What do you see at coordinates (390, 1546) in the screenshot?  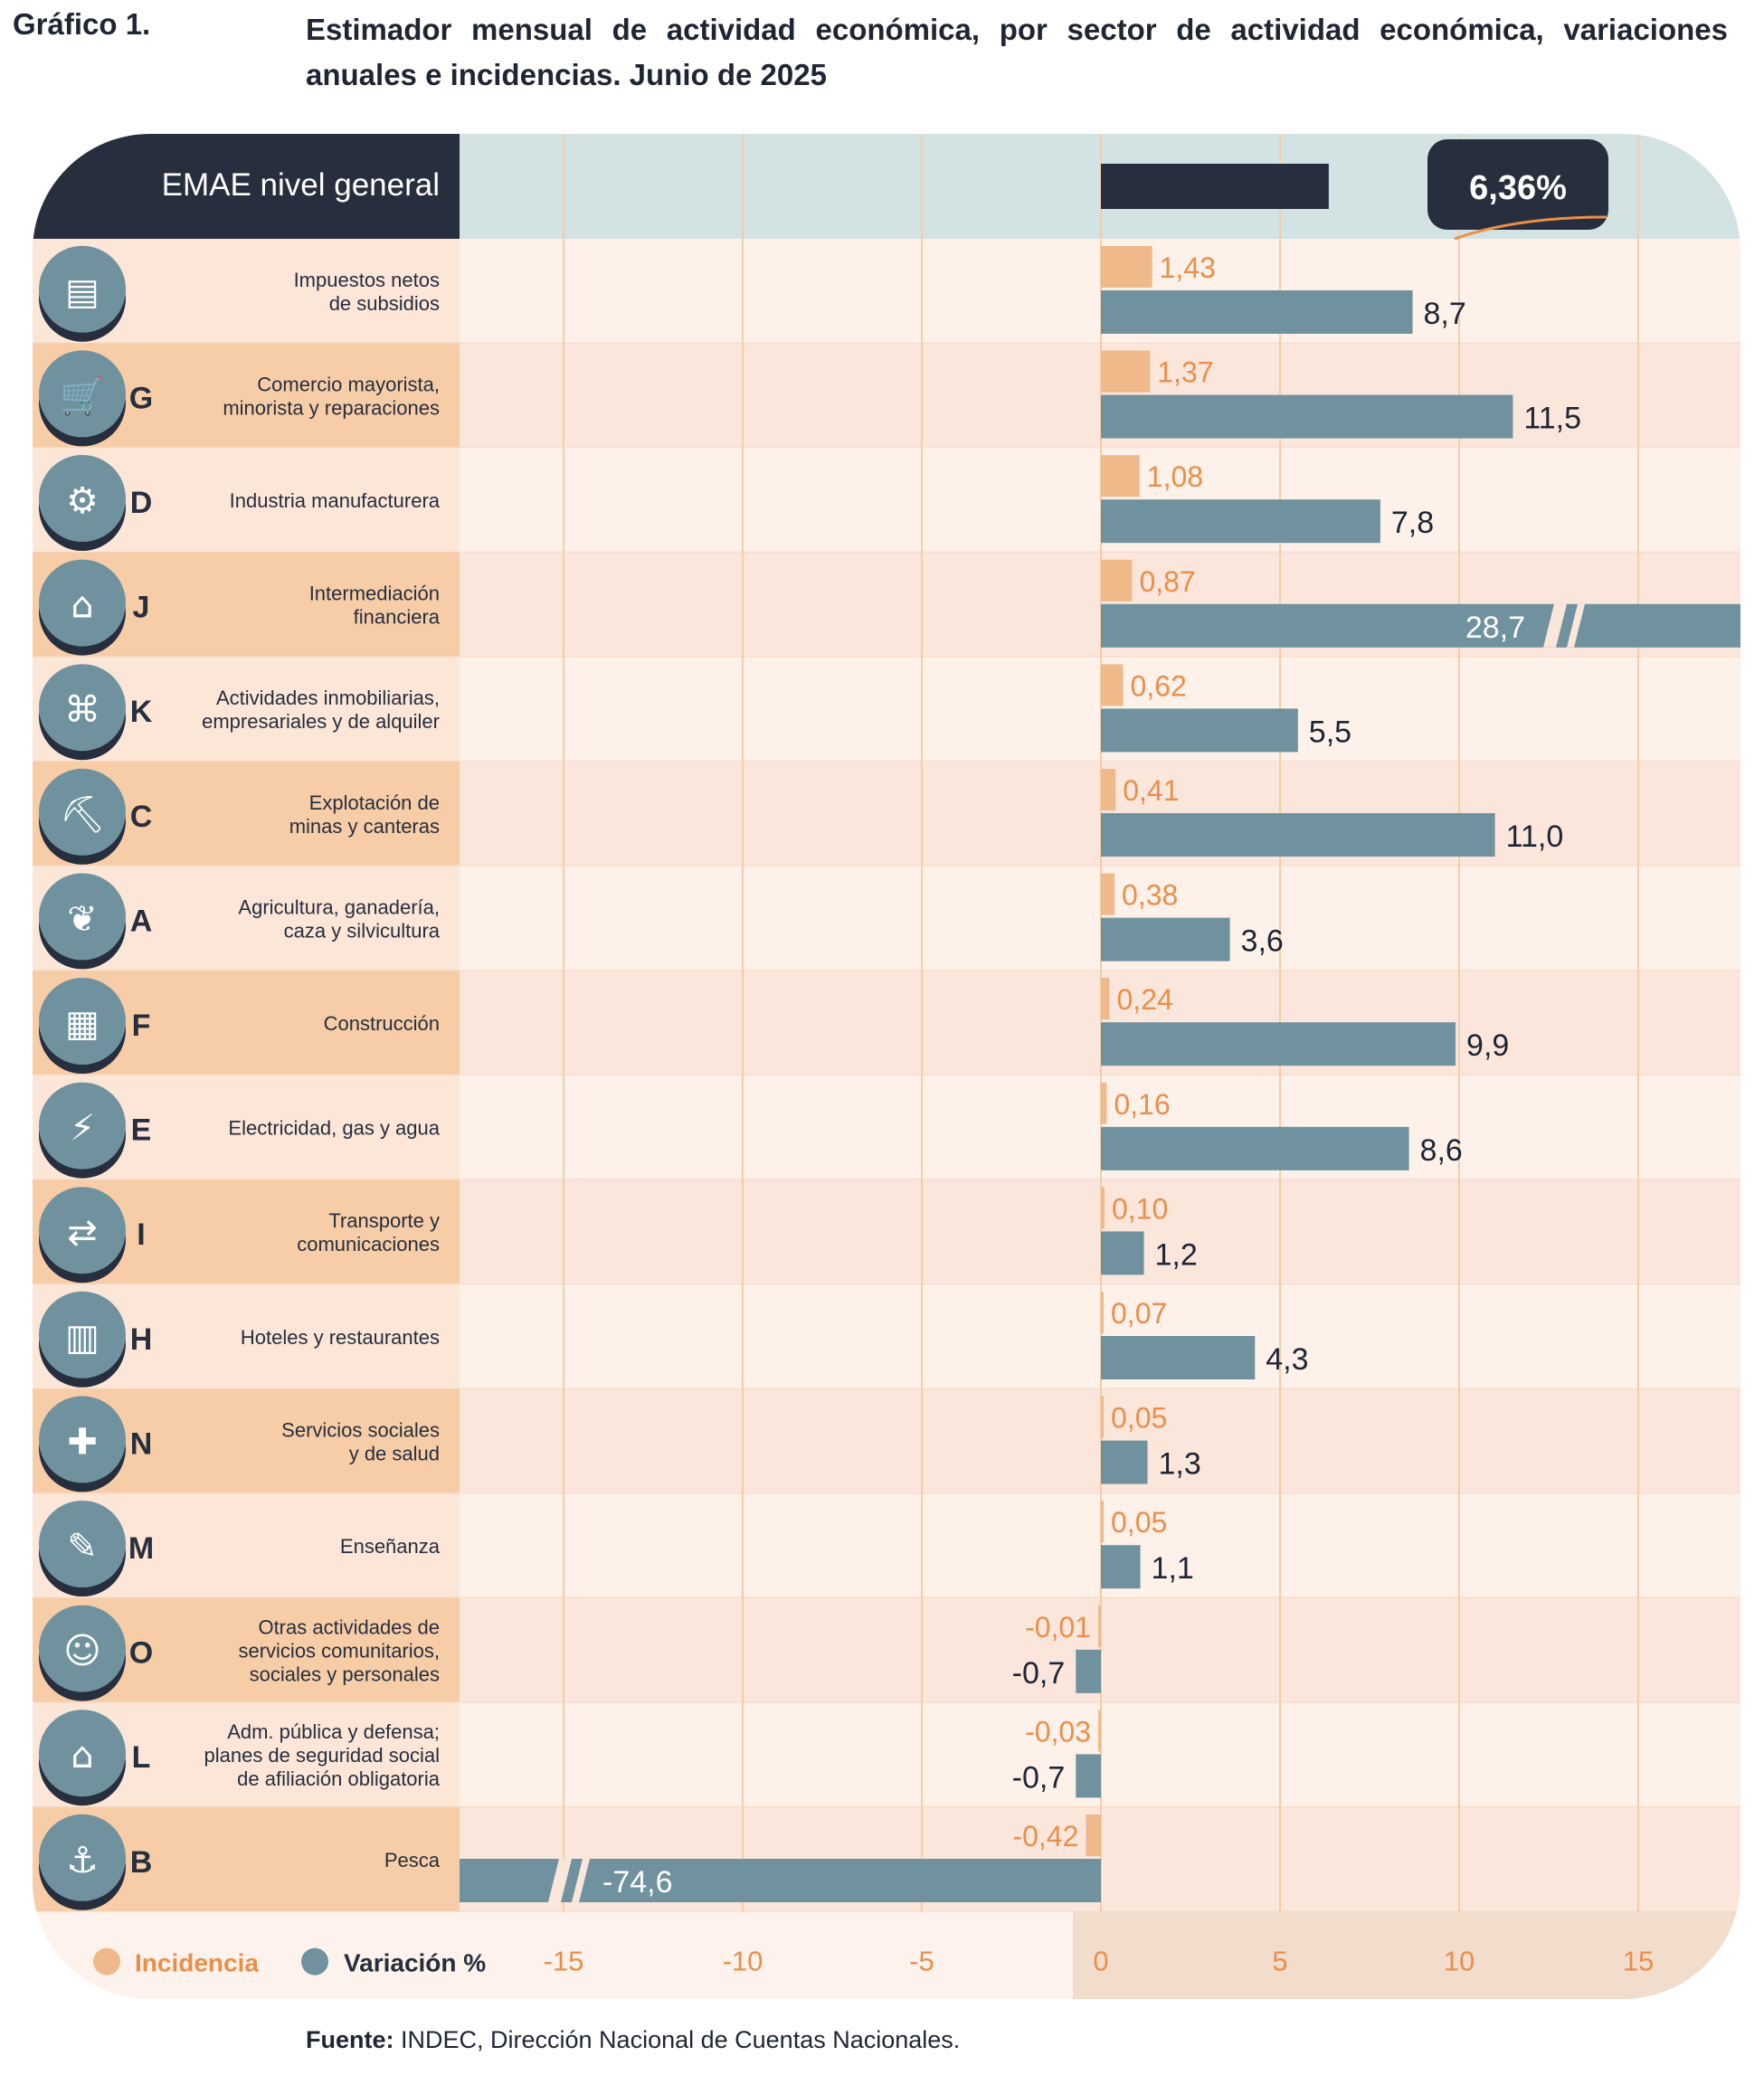 I see `sector-name: Enseñanza` at bounding box center [390, 1546].